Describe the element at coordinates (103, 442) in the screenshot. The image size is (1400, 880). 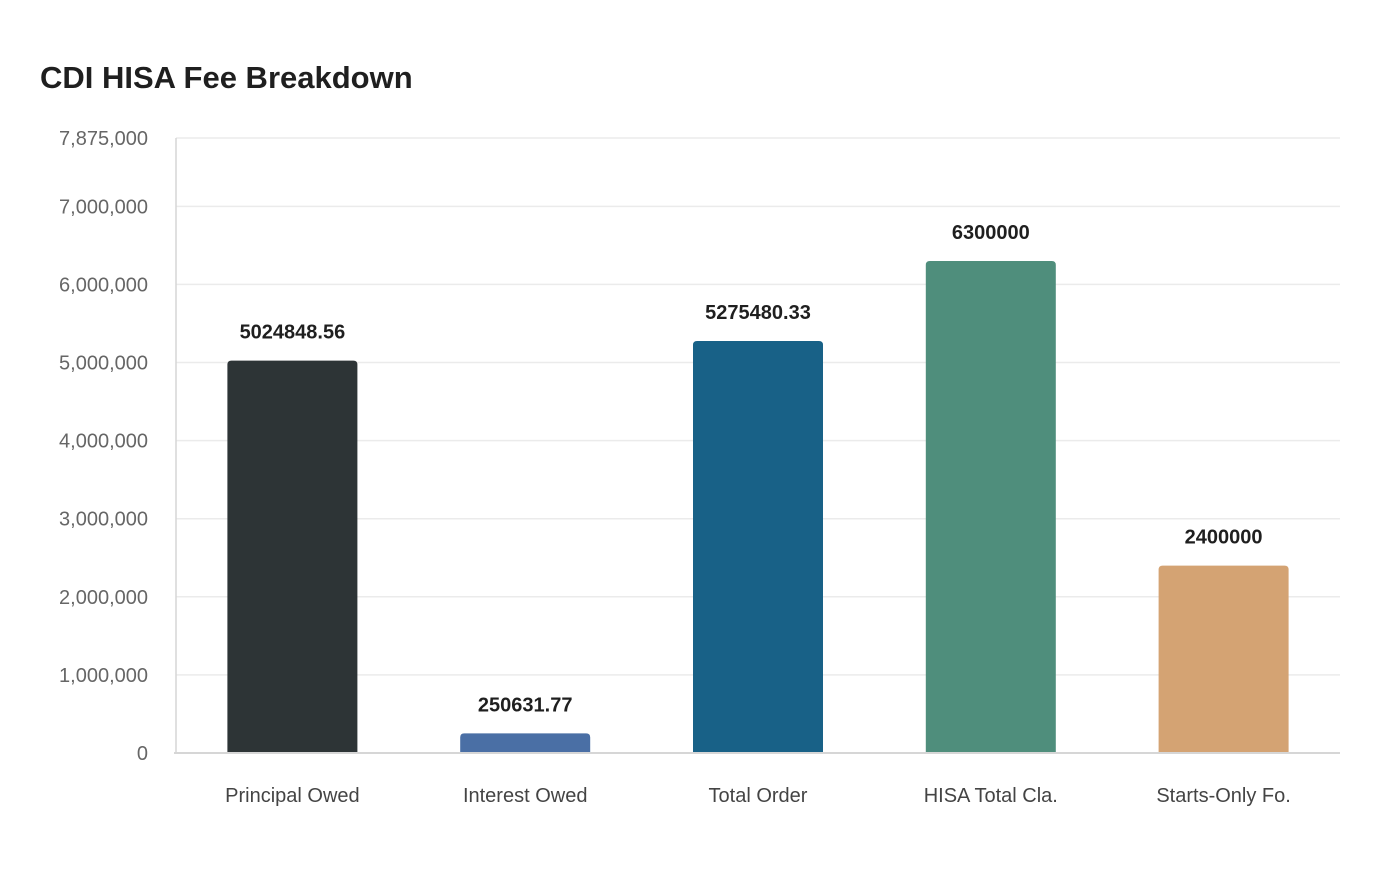
I see `y-tick-label: 4,000,000` at that location.